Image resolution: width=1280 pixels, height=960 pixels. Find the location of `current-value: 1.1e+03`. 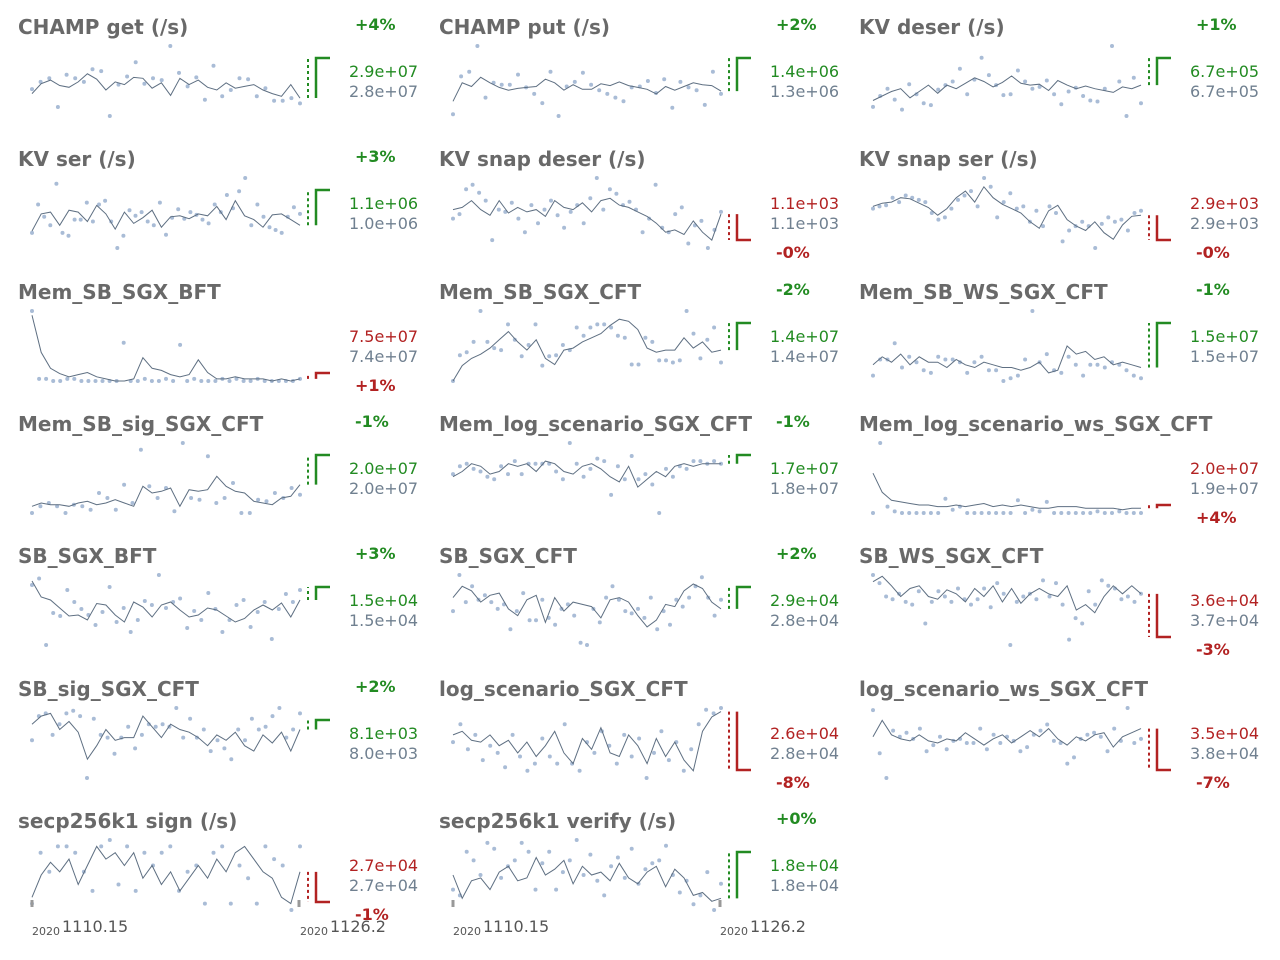

current-value: 1.1e+03 is located at coordinates (804, 203).